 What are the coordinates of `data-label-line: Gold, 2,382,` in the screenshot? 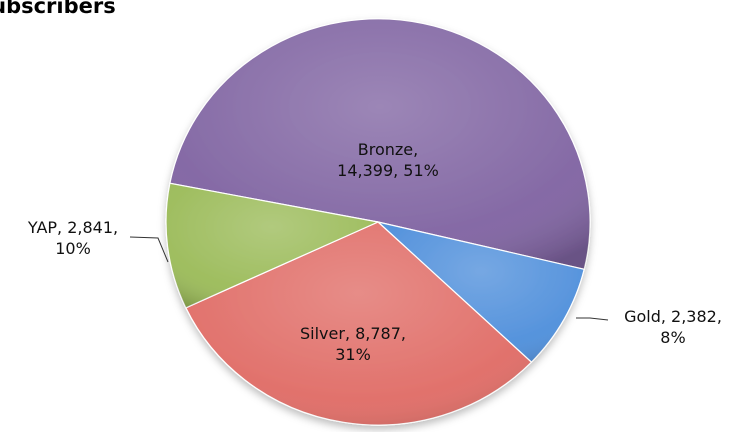 It's located at (673, 316).